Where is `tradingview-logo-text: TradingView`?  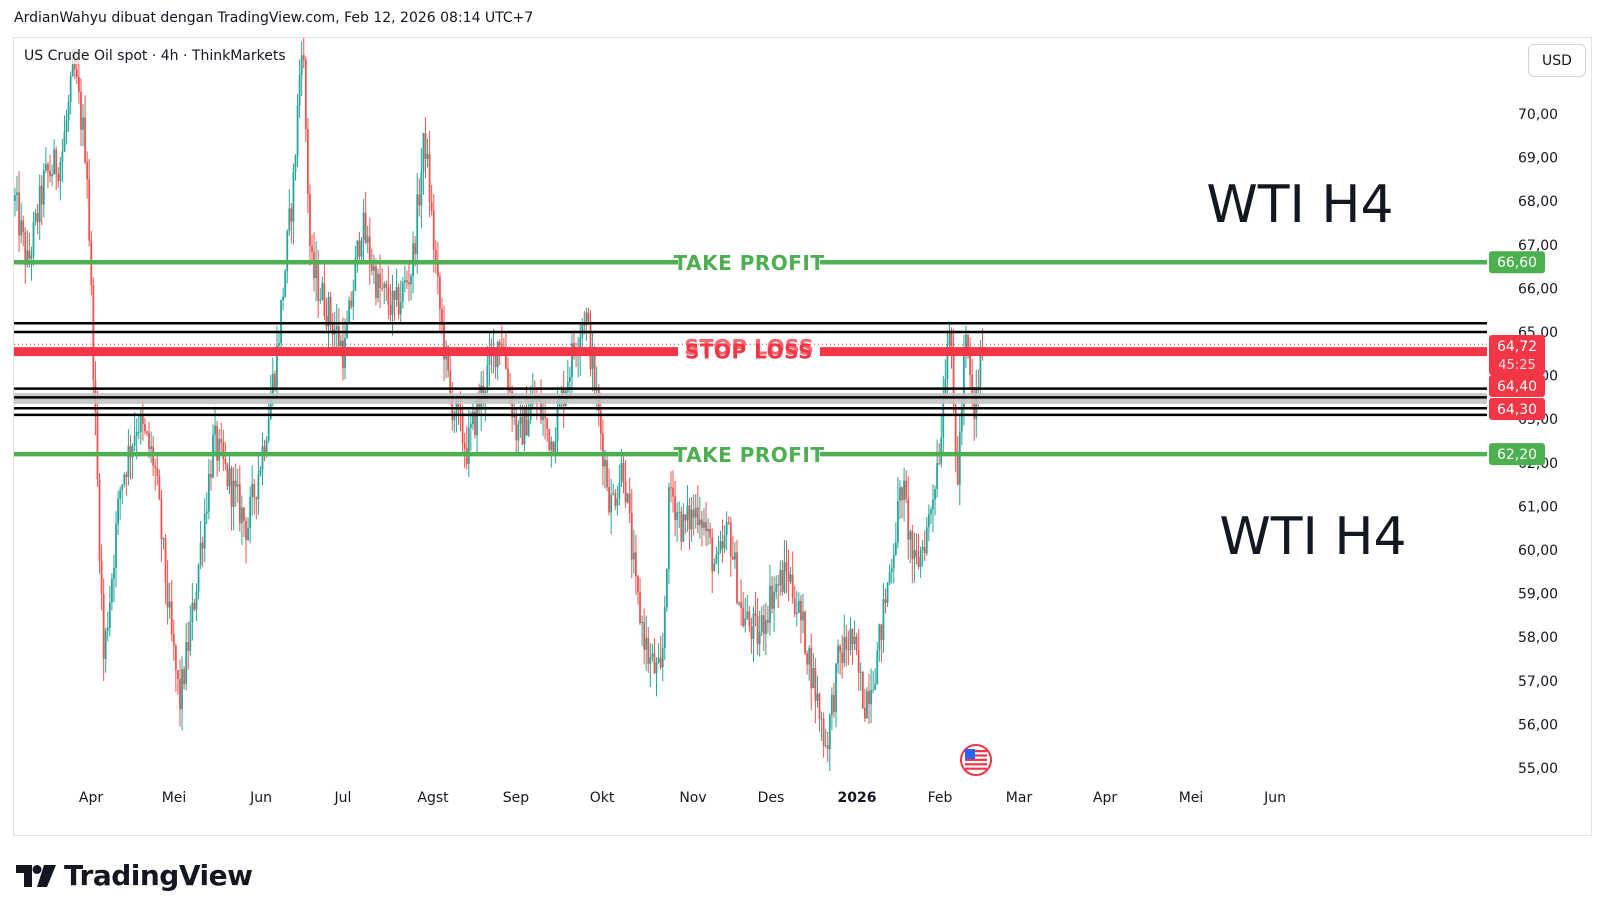 tradingview-logo-text: TradingView is located at coordinates (158, 875).